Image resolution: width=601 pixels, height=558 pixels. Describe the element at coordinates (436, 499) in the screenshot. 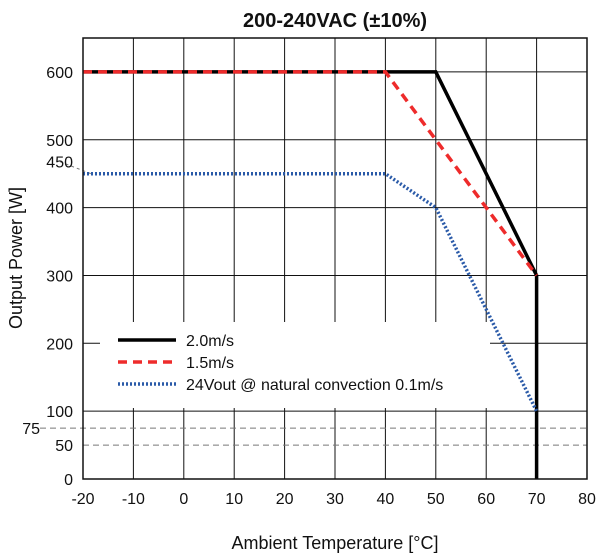

I see `x-tick-label: 50` at that location.